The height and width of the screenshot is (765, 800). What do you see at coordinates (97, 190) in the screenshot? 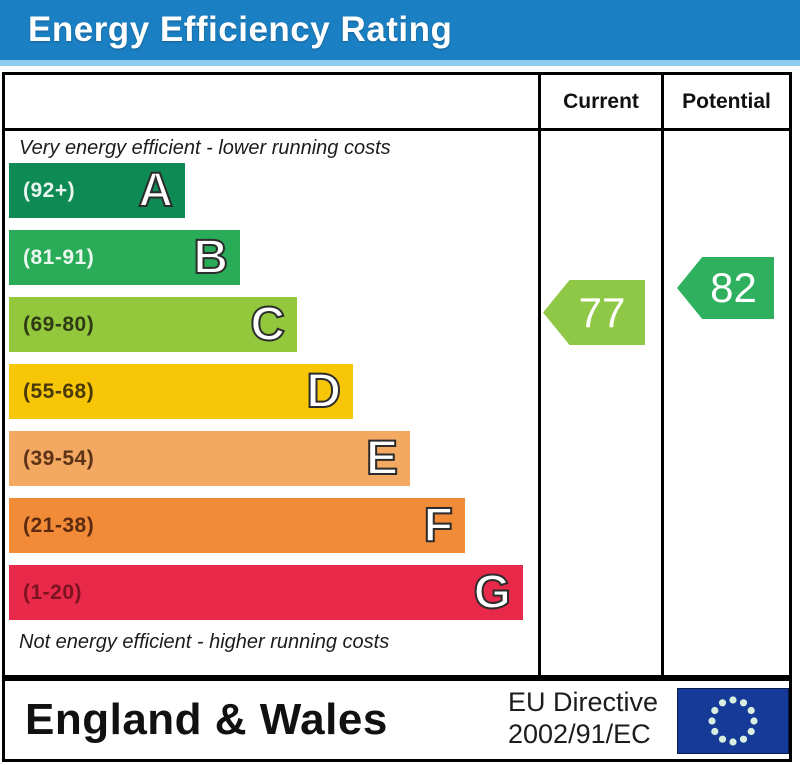
I see `band-bar-a: (92+) A` at bounding box center [97, 190].